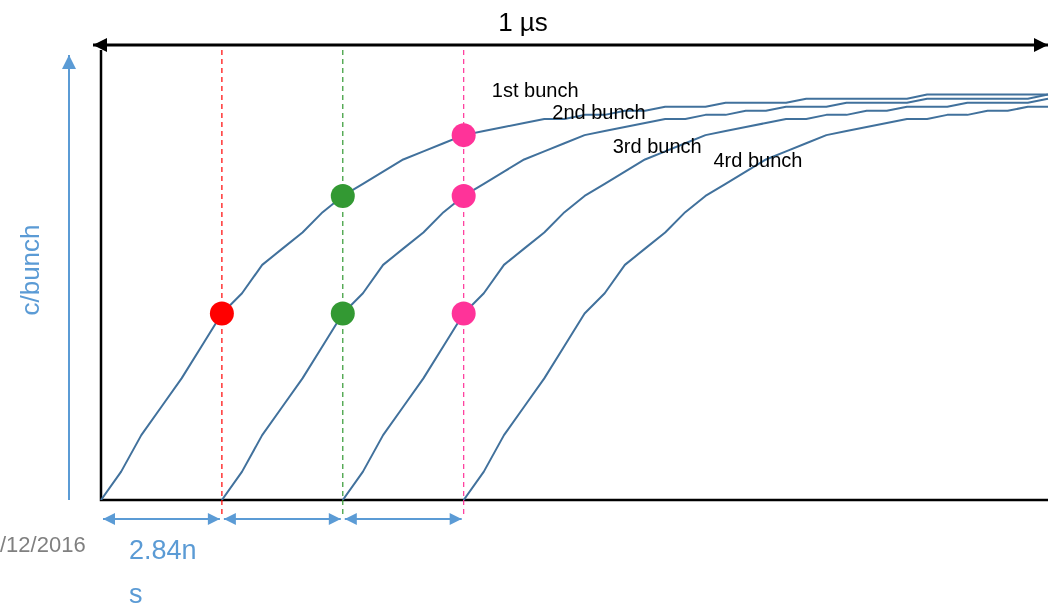 The width and height of the screenshot is (1051, 603). Describe the element at coordinates (535, 89) in the screenshot. I see `series-label: 1st bunch` at that location.